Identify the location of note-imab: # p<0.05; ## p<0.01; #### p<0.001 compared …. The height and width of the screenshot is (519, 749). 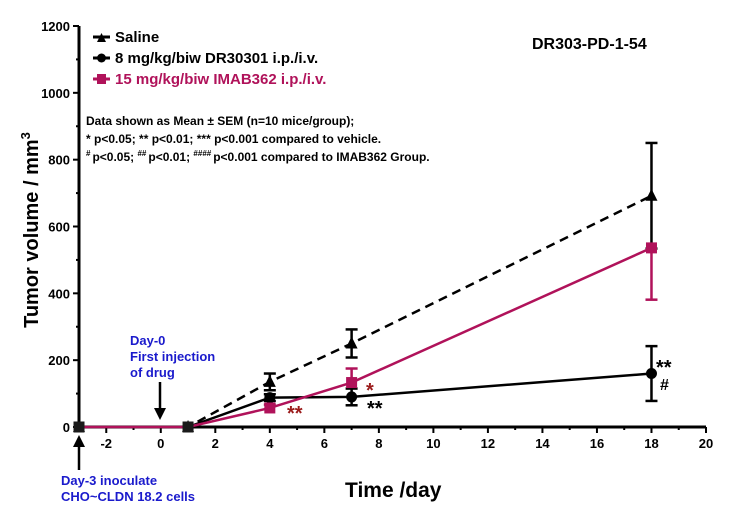
(258, 156).